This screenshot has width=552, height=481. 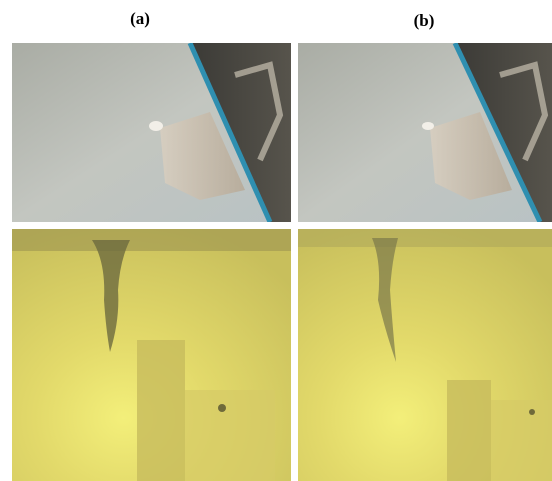 I want to click on panel-label: (b), so click(x=424, y=20).